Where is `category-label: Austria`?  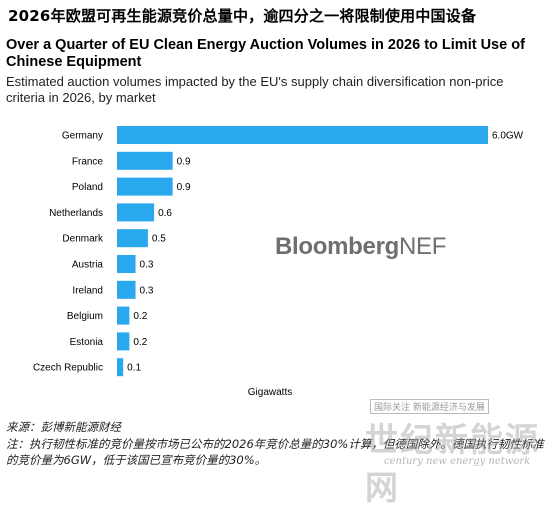
category-label: Austria is located at coordinates (88, 265).